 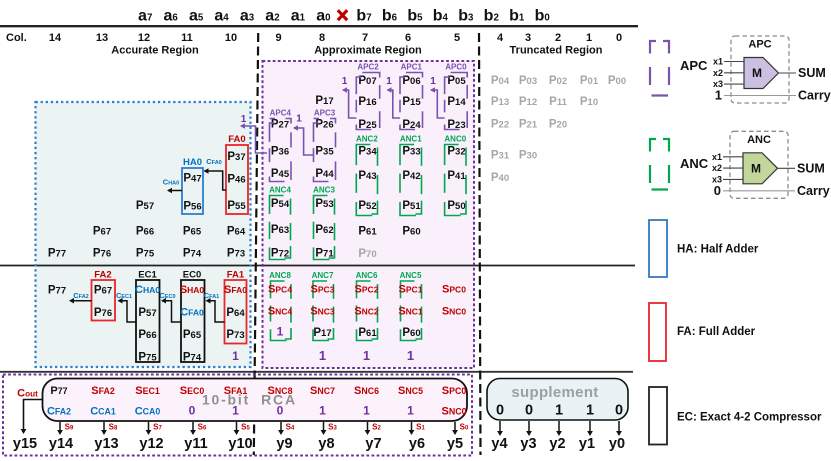 What do you see at coordinates (103, 412) in the screenshot?
I see `svg-text: CCA1` at bounding box center [103, 412].